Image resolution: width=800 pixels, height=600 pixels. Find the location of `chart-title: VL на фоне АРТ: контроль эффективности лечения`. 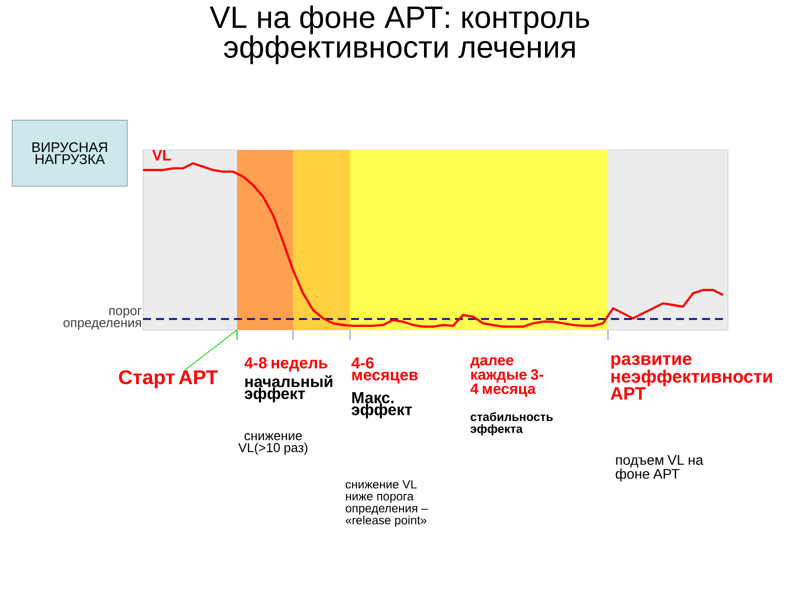

chart-title: VL на фоне АРТ: контроль эффективности лечения is located at coordinates (400, 34).